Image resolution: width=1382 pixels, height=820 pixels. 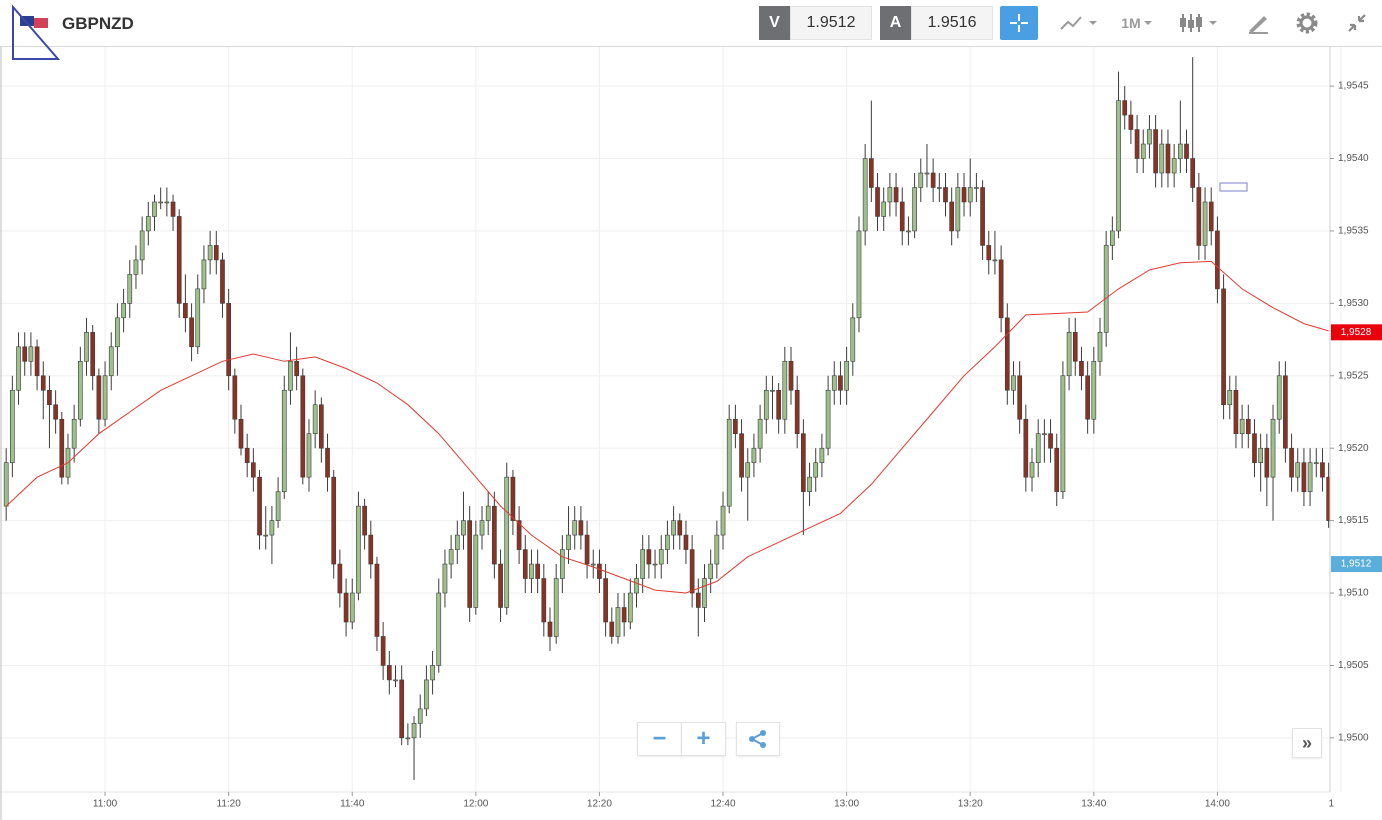 I want to click on interval: 1M, so click(x=1131, y=23).